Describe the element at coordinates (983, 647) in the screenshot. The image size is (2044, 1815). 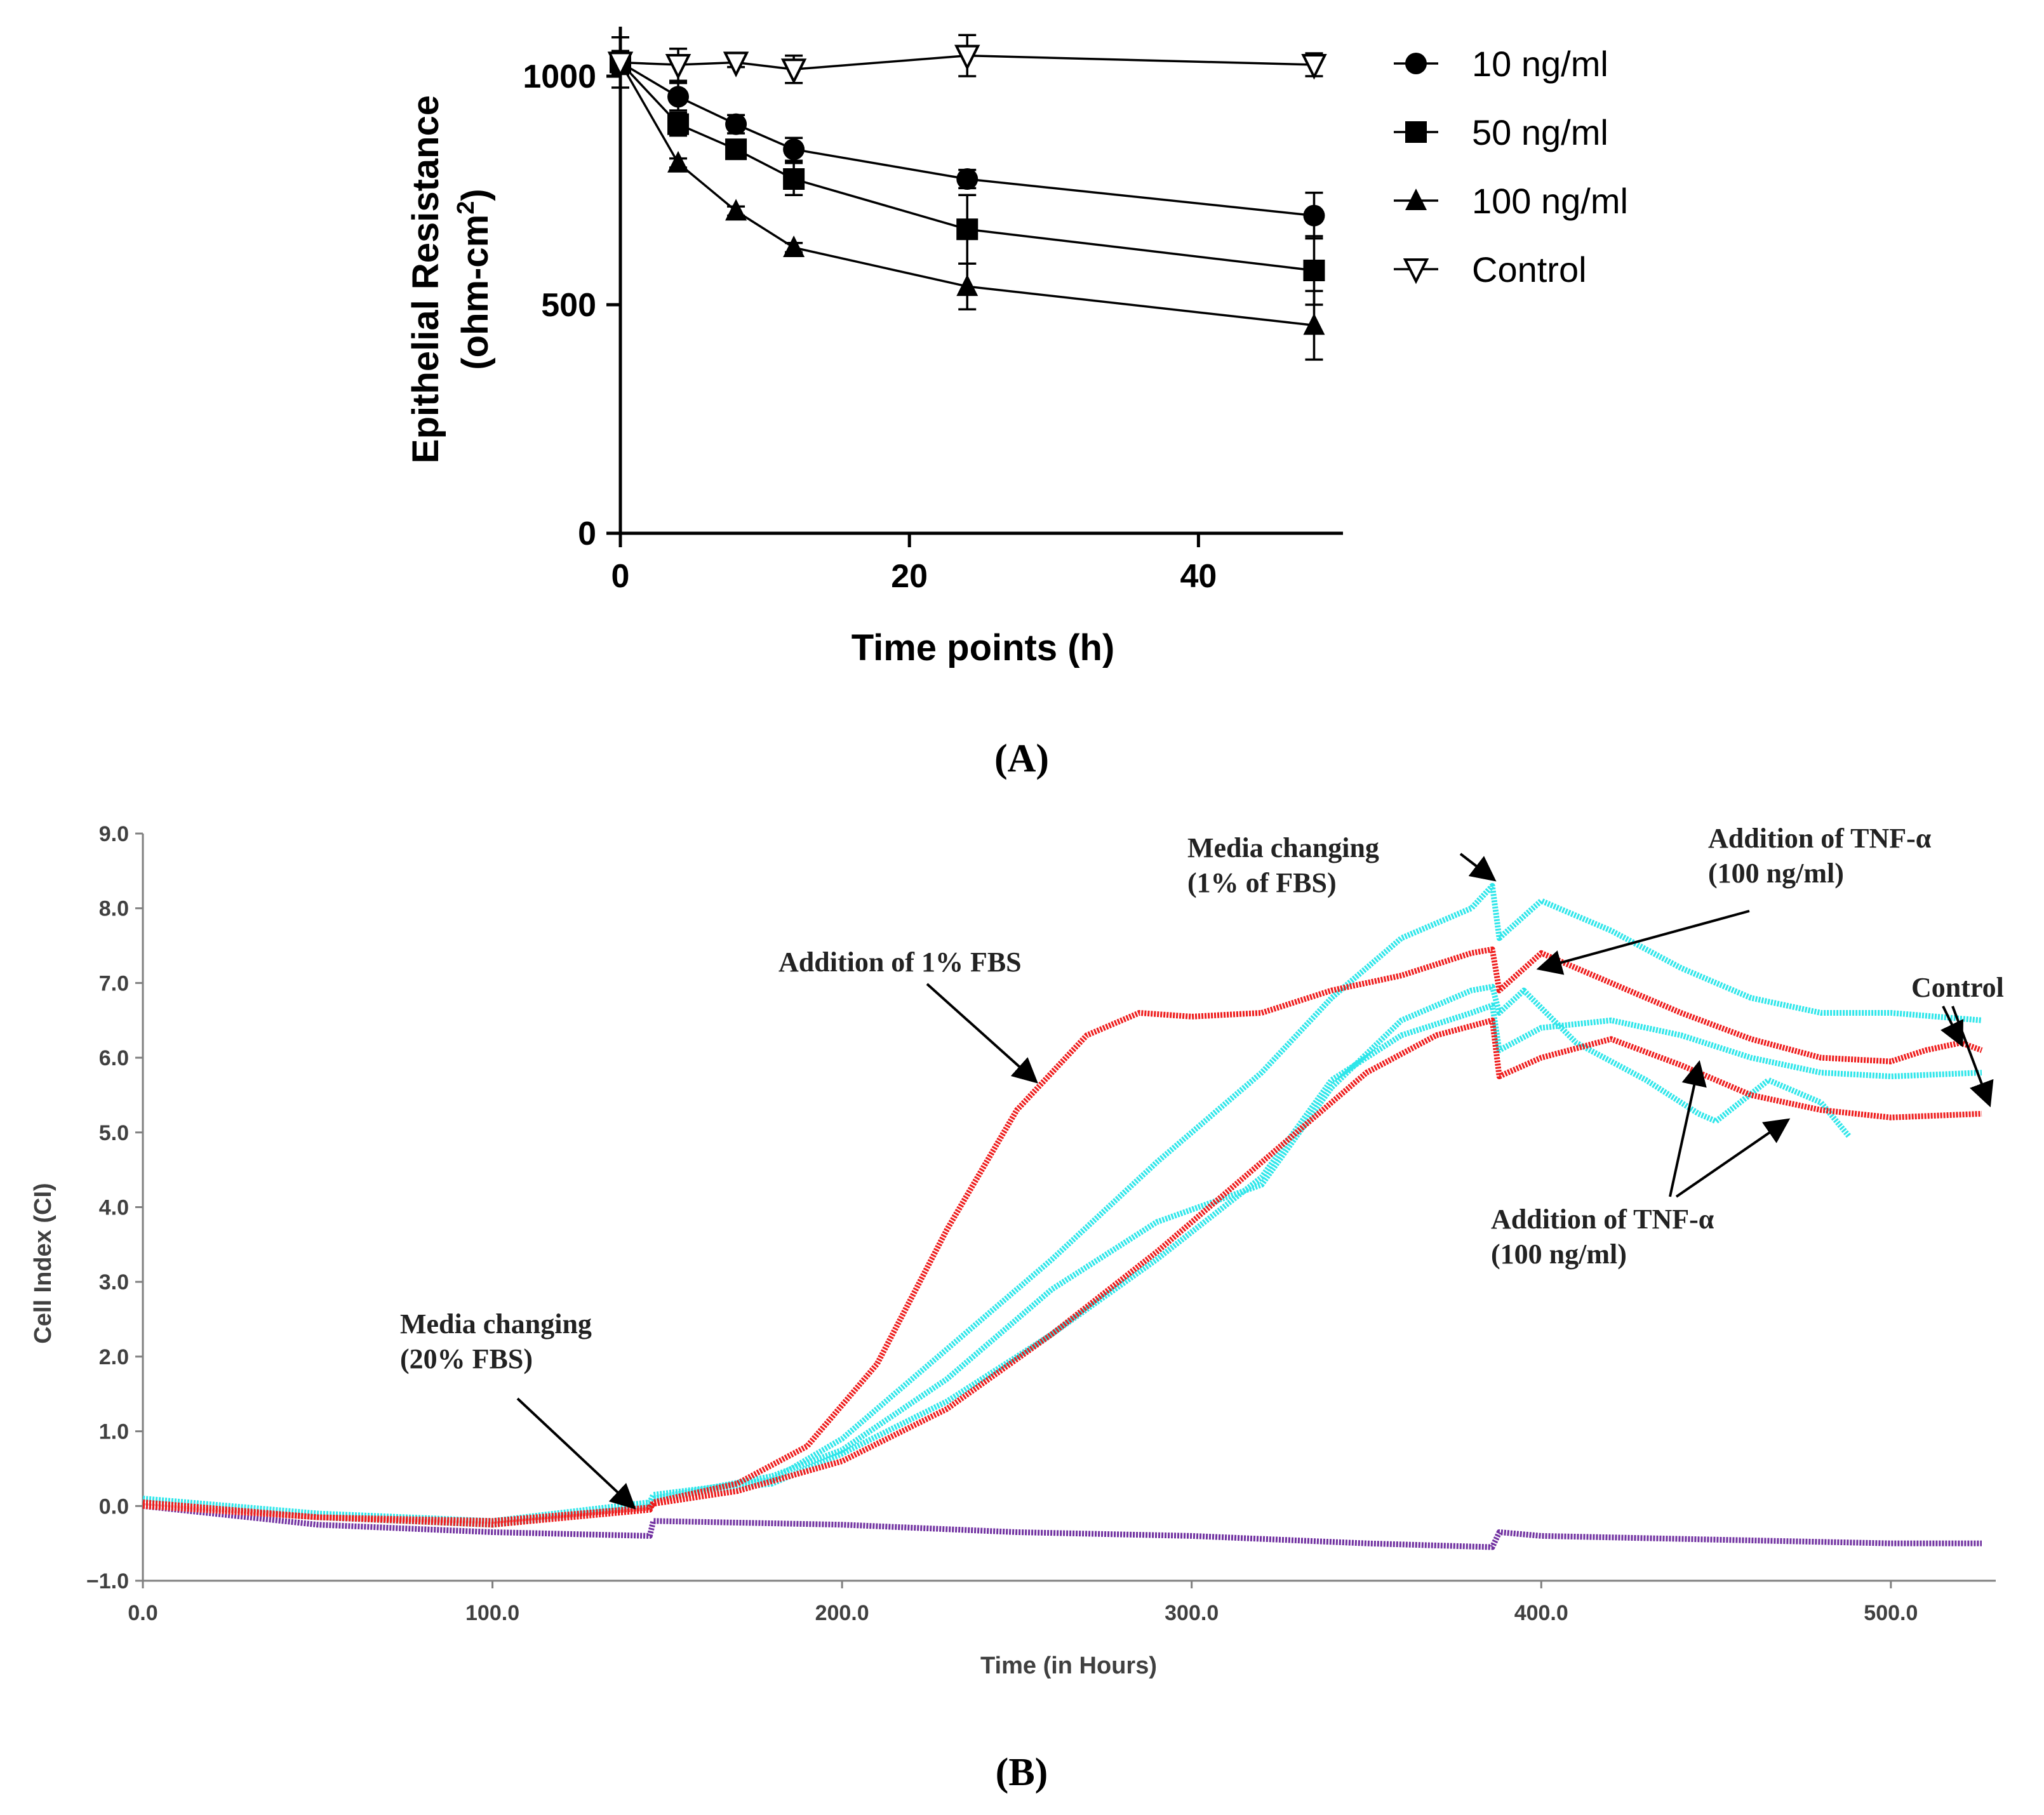
I see `panel-a-x-axis-label: Time points (h)` at that location.